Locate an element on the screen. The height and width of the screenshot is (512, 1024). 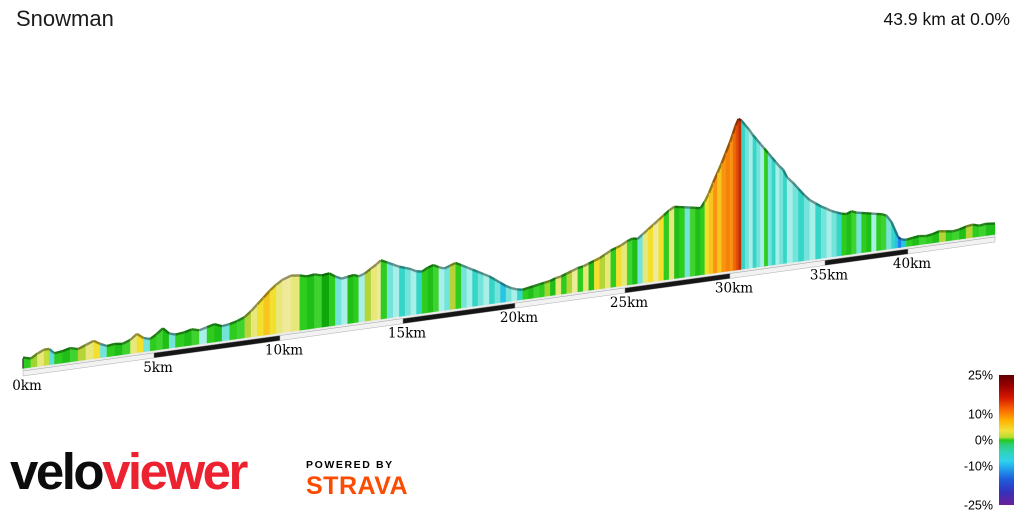
x-tick-label: 30km is located at coordinates (734, 289).